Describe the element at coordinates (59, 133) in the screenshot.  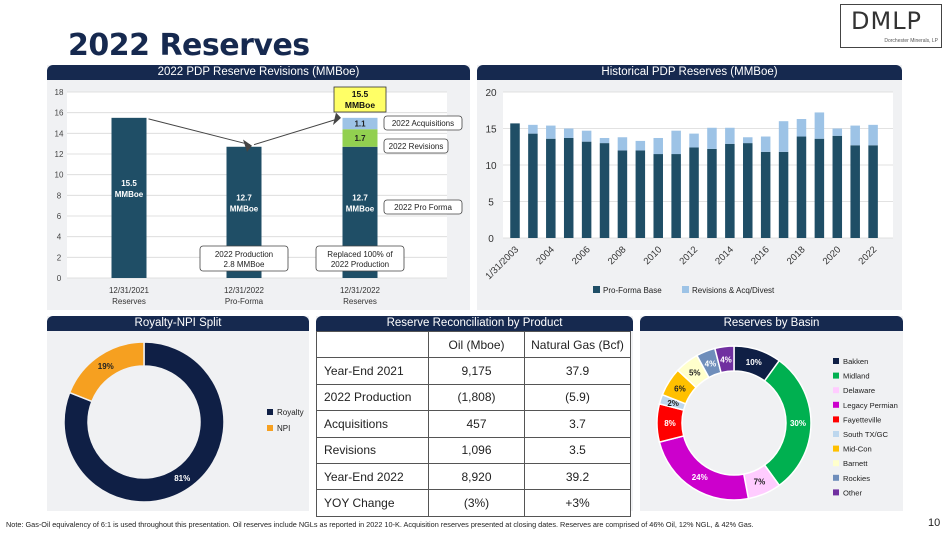
I see `y-tick-label: 14` at that location.